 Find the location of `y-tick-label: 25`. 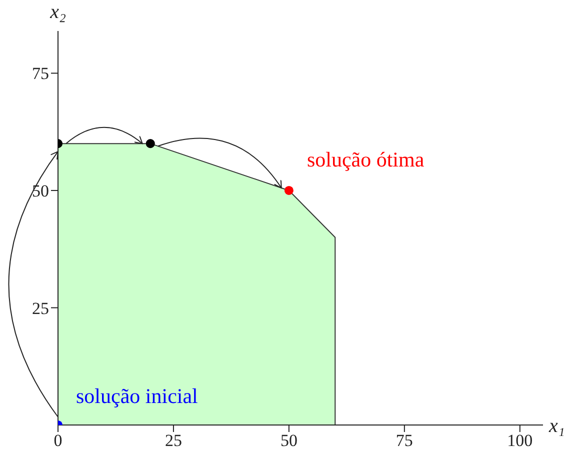

y-tick-label: 25 is located at coordinates (40, 308).